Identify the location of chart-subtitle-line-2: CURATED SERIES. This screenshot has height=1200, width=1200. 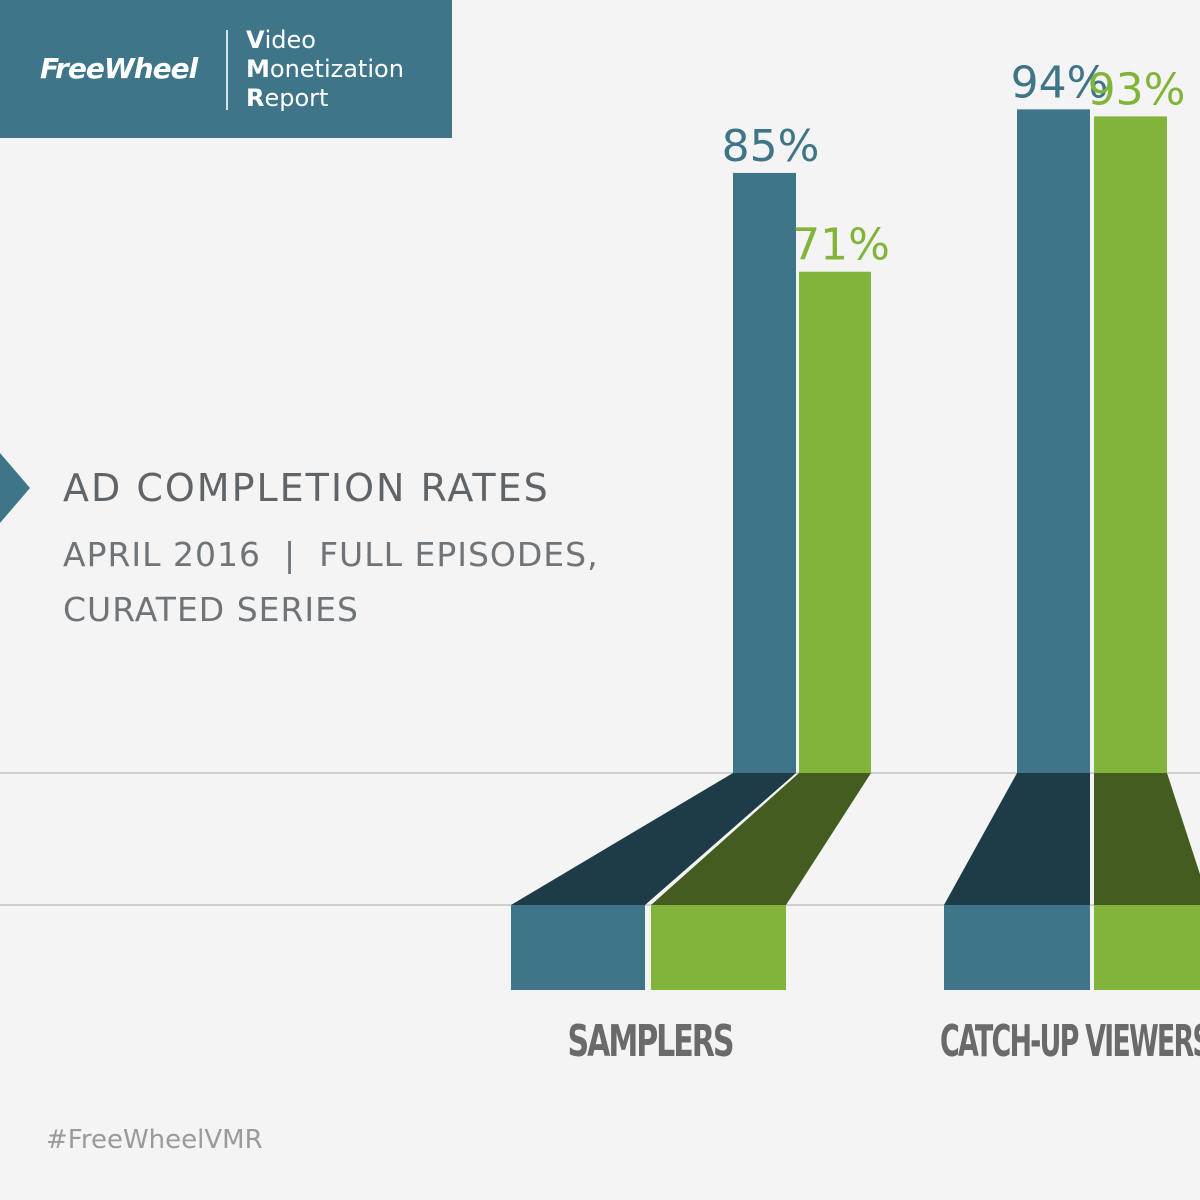
(211, 609).